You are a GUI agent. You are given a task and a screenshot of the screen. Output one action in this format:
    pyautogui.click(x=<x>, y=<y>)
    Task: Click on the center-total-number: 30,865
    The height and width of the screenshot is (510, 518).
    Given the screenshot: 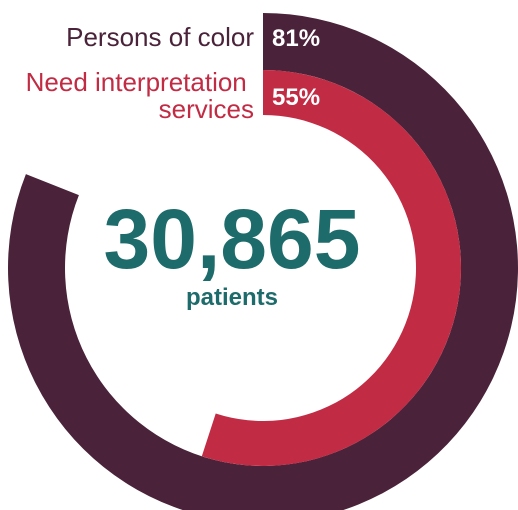 What is the action you would take?
    pyautogui.click(x=232, y=239)
    